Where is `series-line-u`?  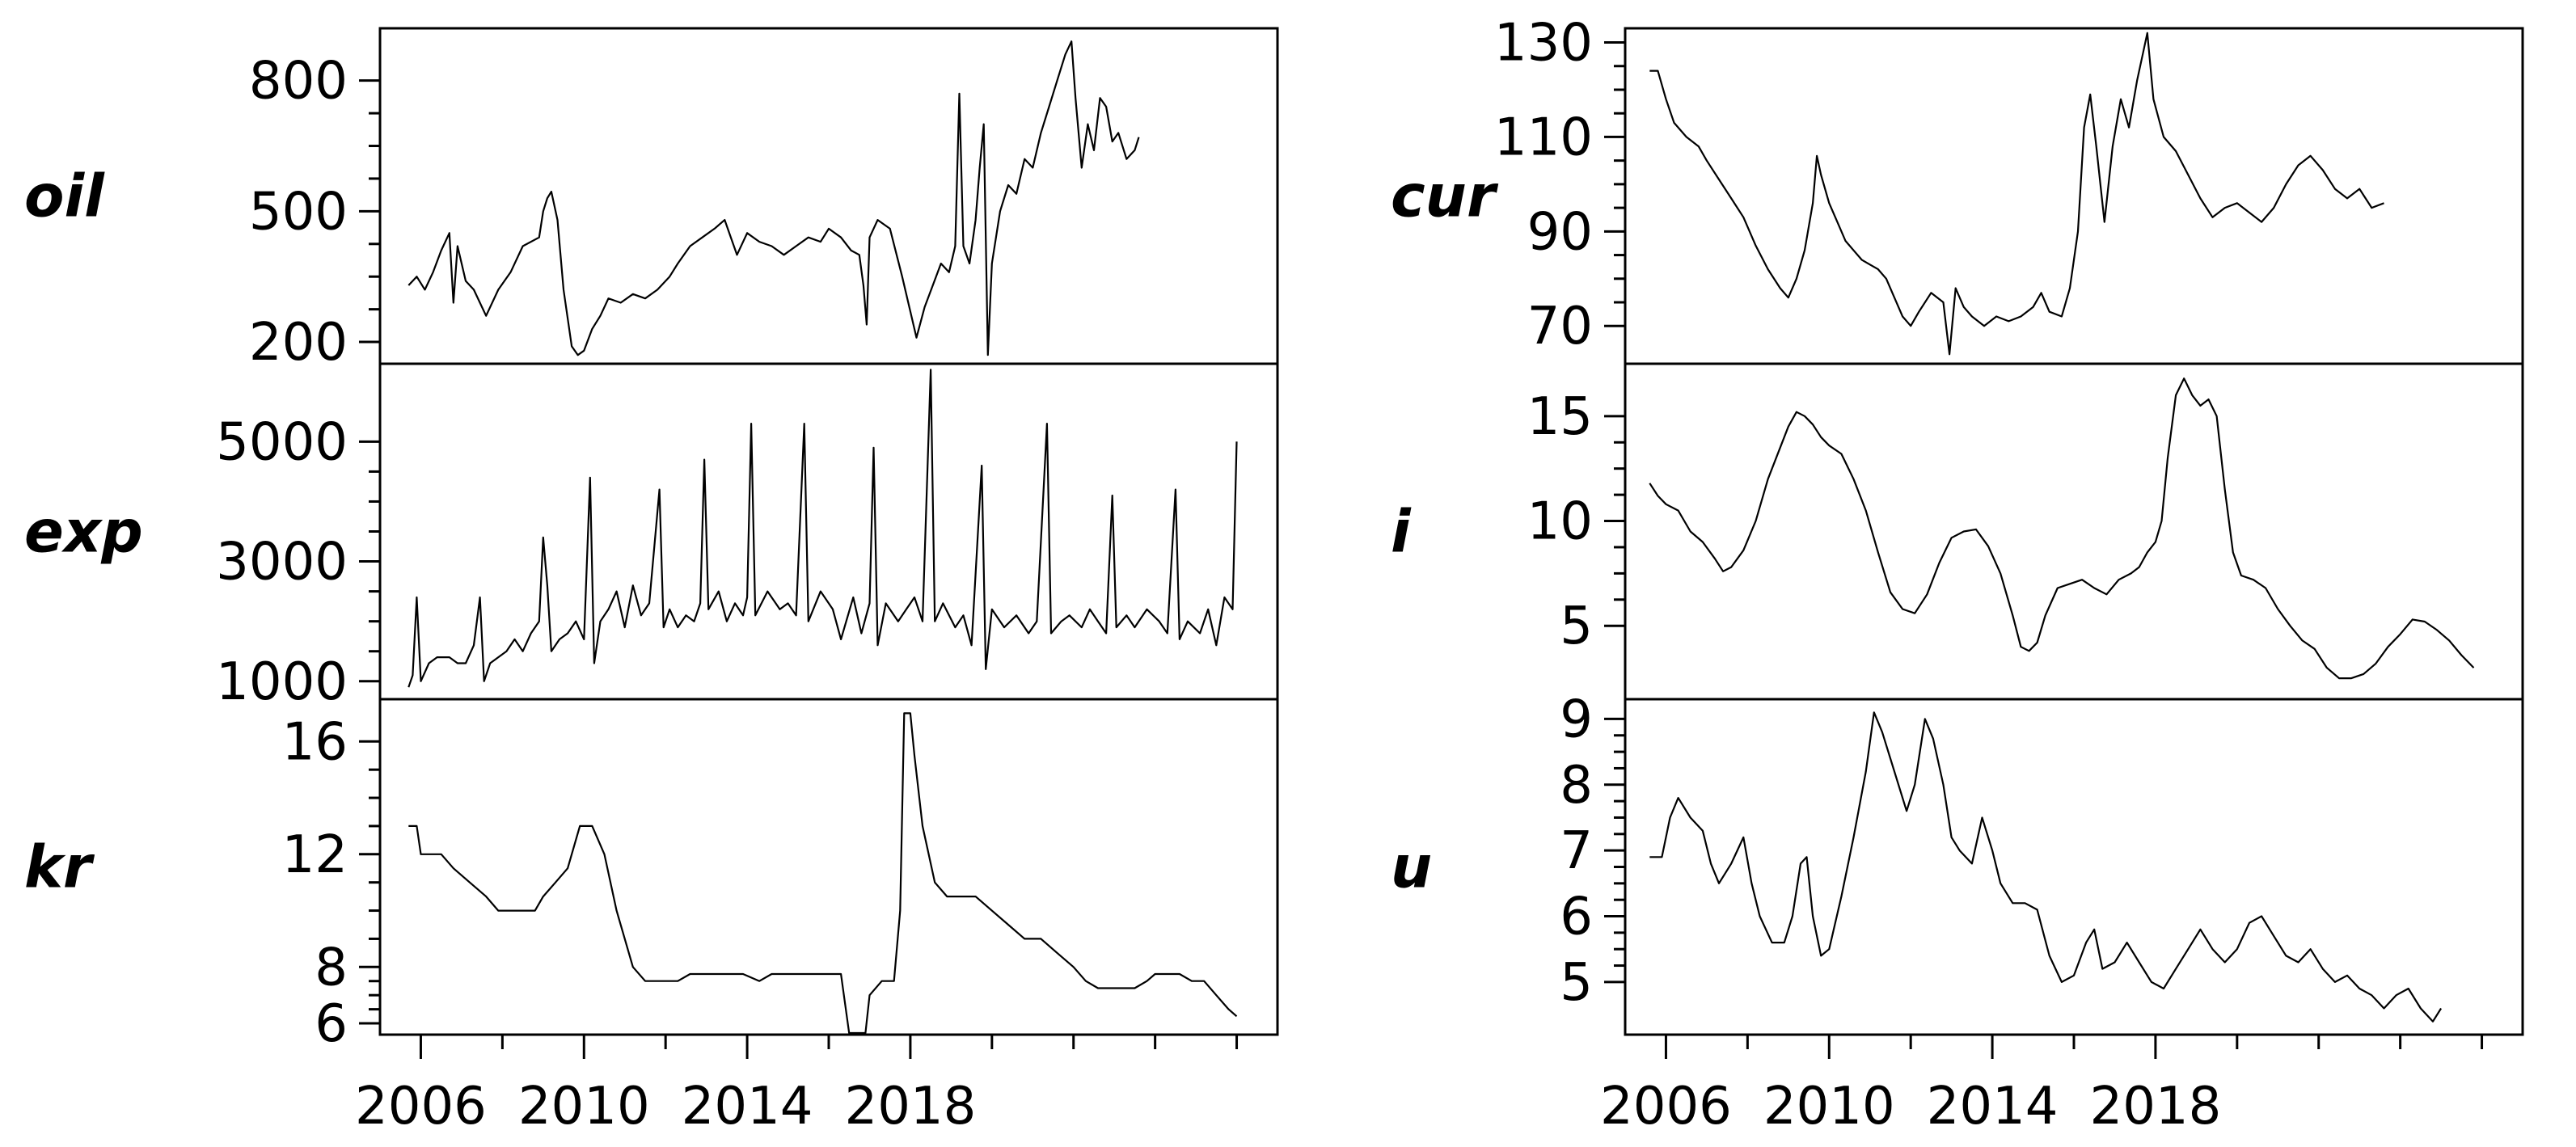 series-line-u is located at coordinates (2046, 867).